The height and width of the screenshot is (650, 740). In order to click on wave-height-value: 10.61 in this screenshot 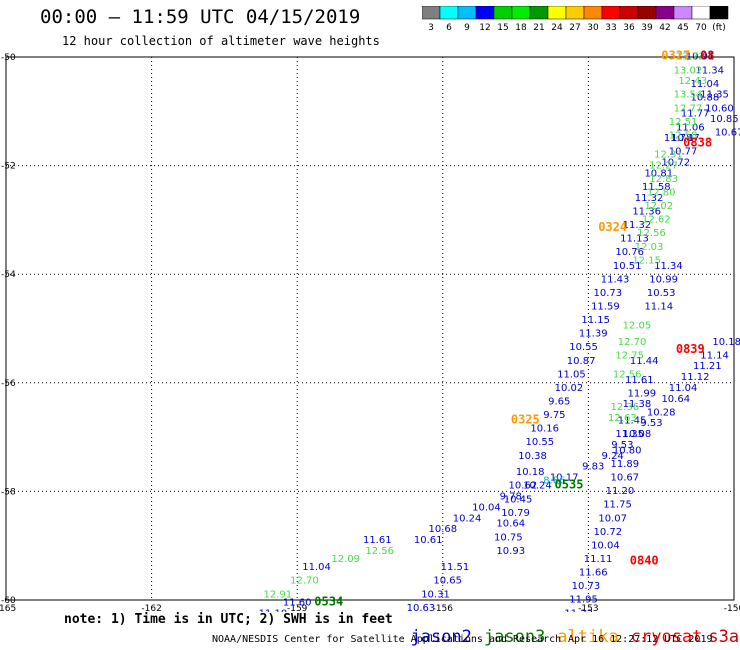, I will do `click(428, 540)`.